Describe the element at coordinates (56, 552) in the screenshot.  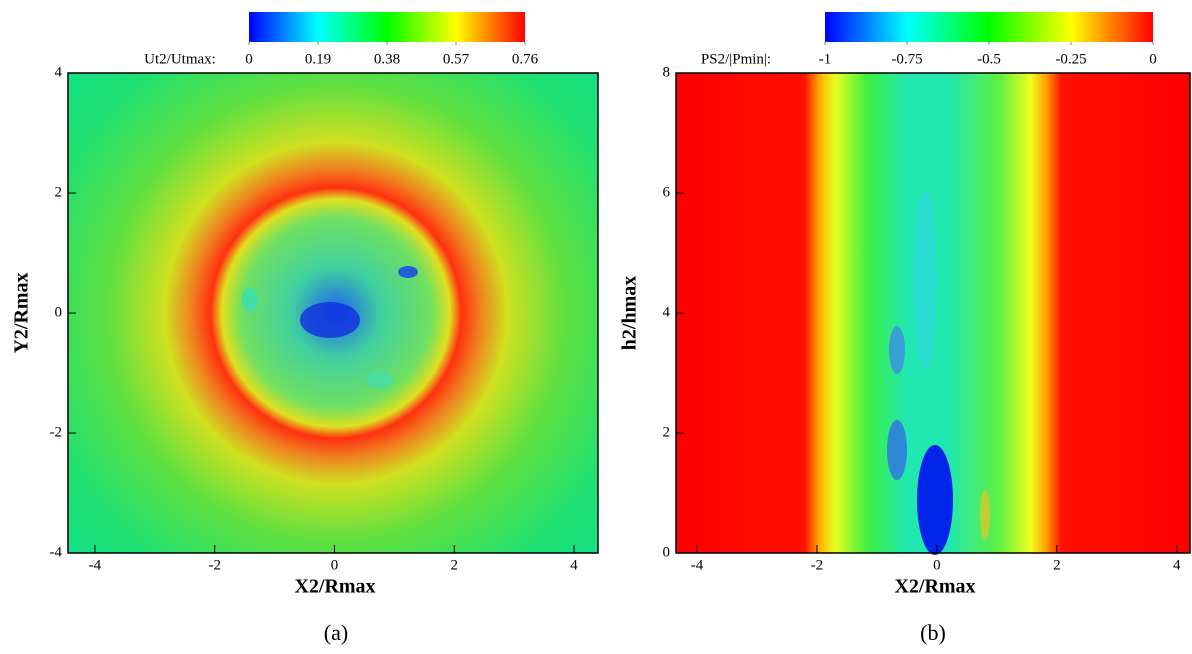
I see `y-tick-label: -4` at that location.